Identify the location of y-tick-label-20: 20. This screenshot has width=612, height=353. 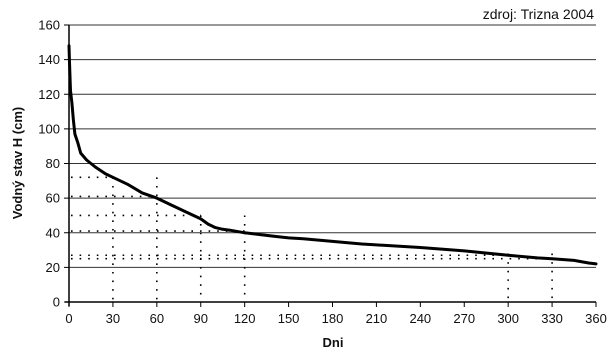
(53, 267).